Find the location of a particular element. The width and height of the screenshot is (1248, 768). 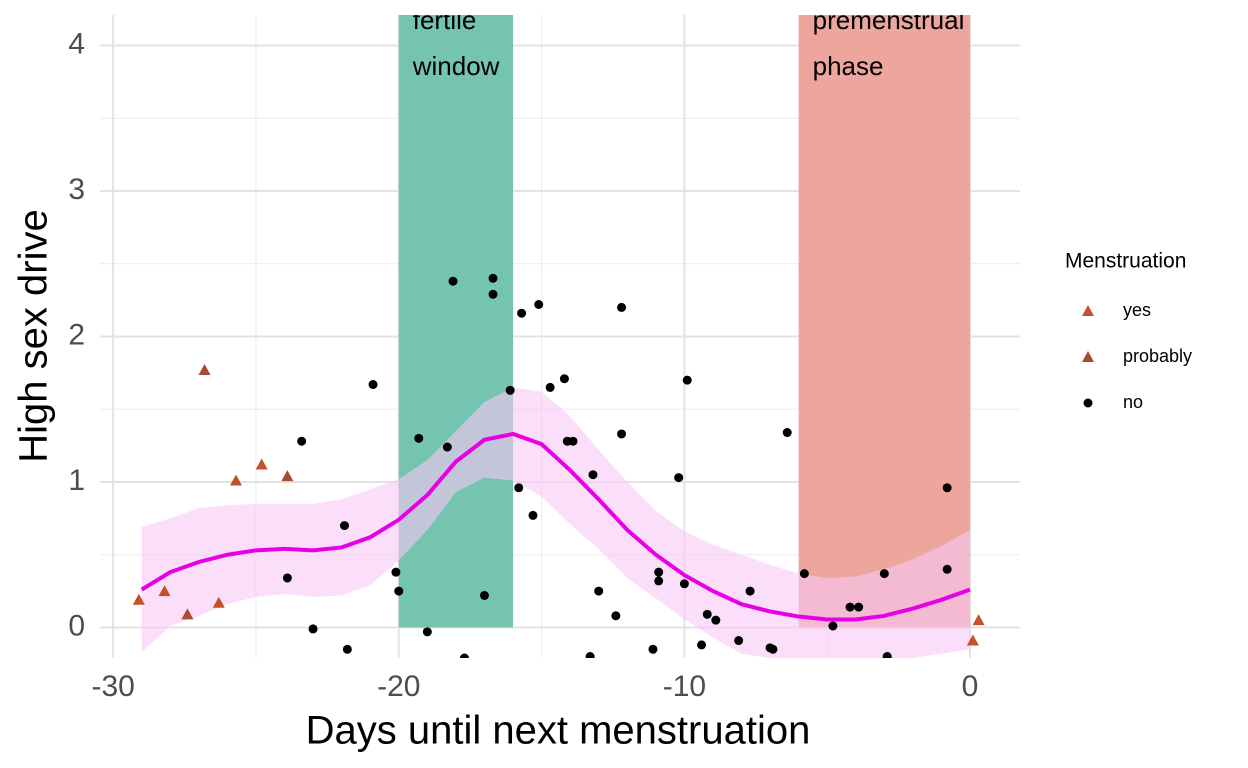

region-label: fertile is located at coordinates (445, 20).